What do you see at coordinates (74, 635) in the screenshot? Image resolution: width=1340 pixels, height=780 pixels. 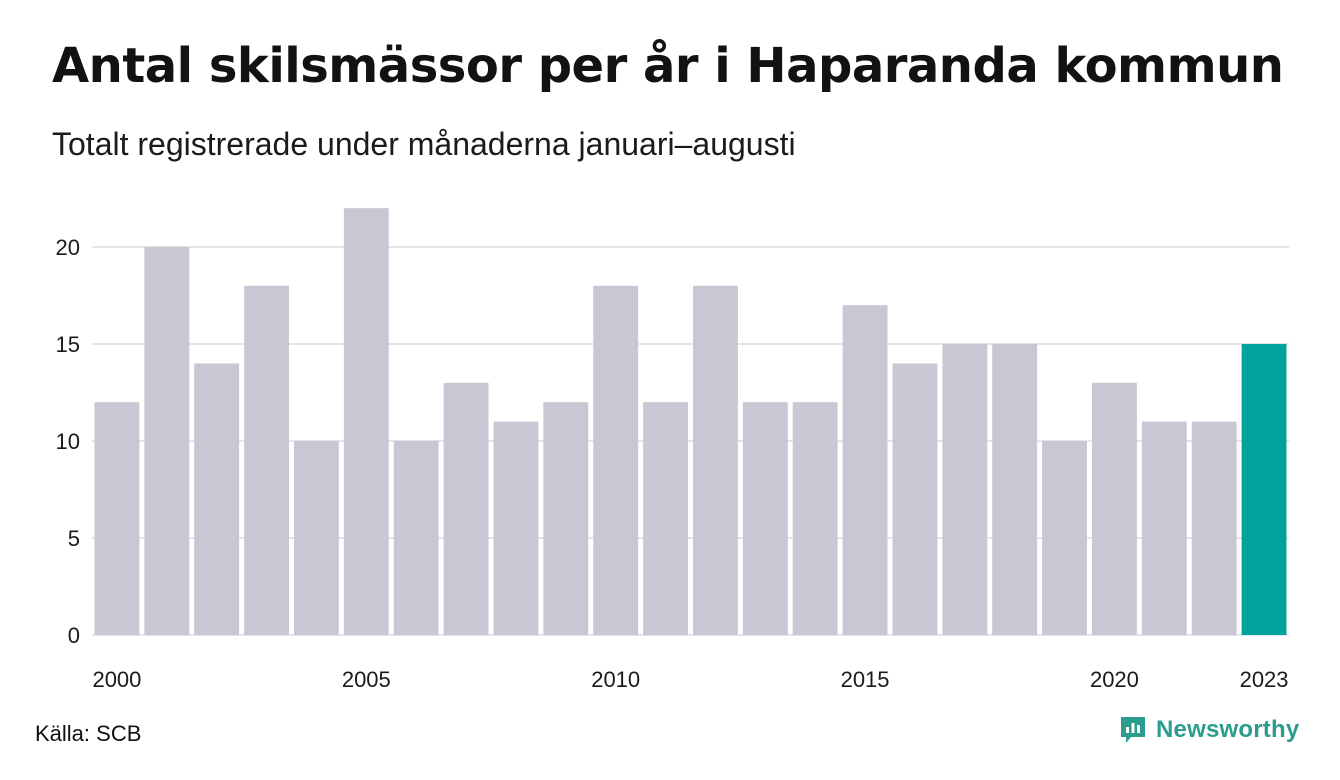 I see `y-tick-label: 0` at bounding box center [74, 635].